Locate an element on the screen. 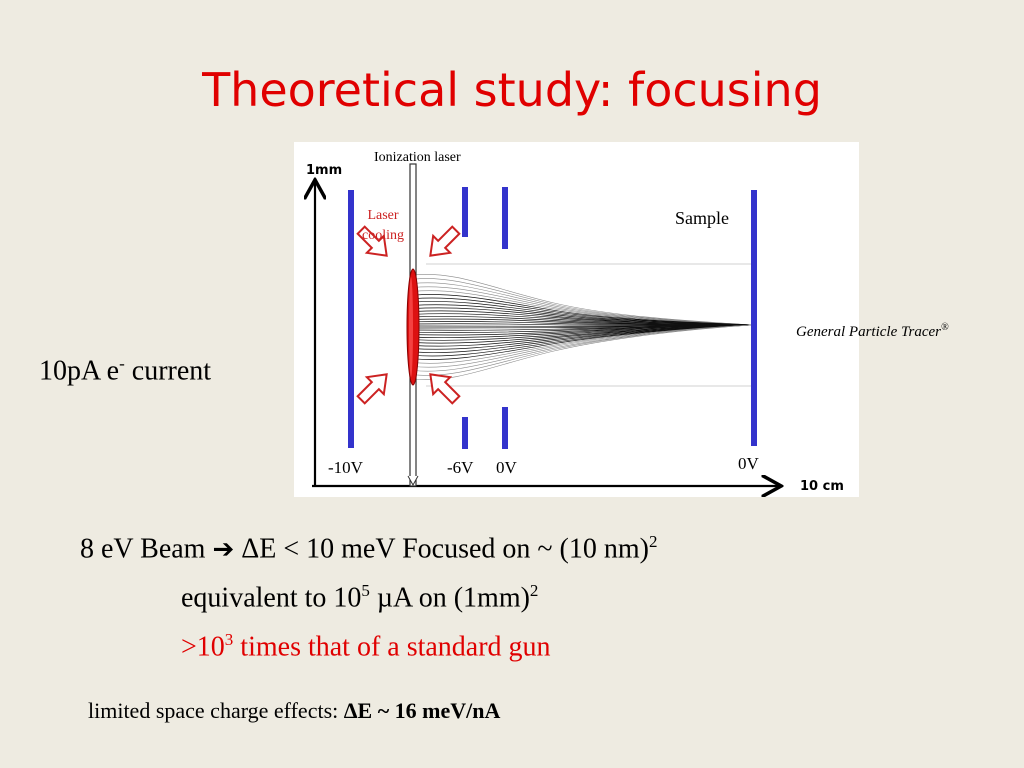 Image resolution: width=1024 pixels, height=768 pixels. current-prefix: 10pA e is located at coordinates (79, 371).